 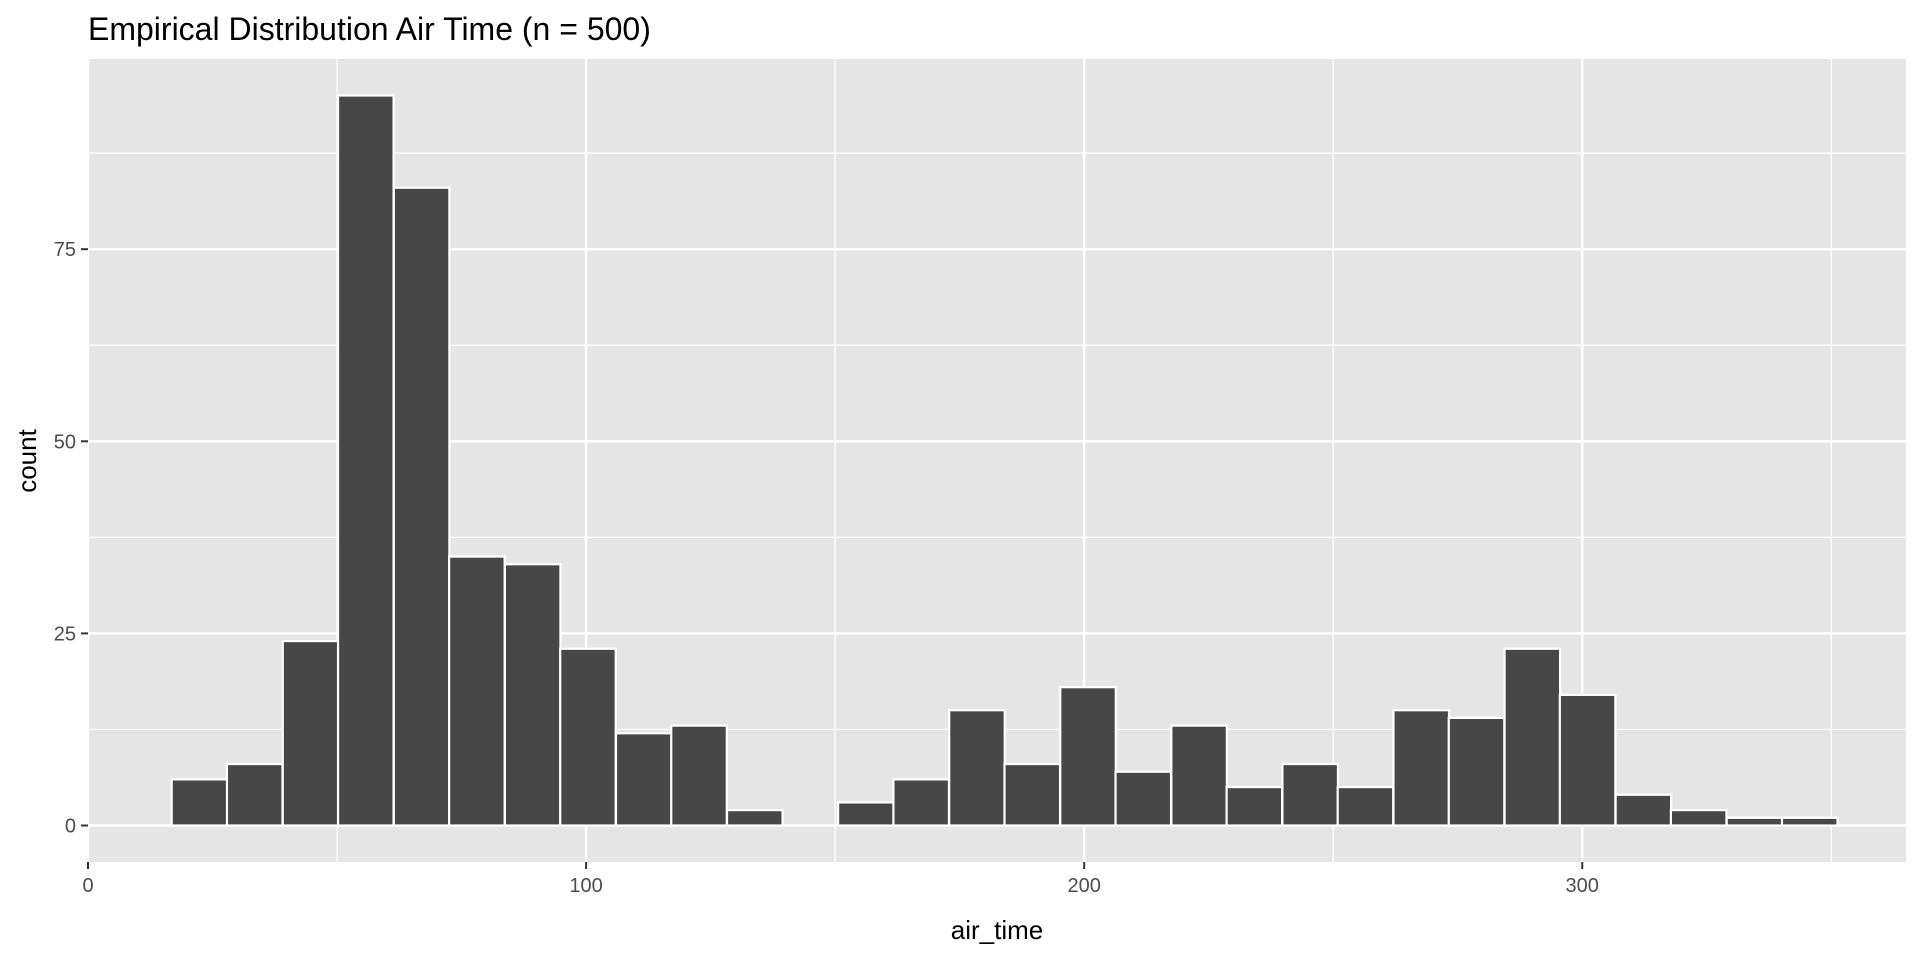 I want to click on x-tick-label: 300, so click(x=1582, y=886).